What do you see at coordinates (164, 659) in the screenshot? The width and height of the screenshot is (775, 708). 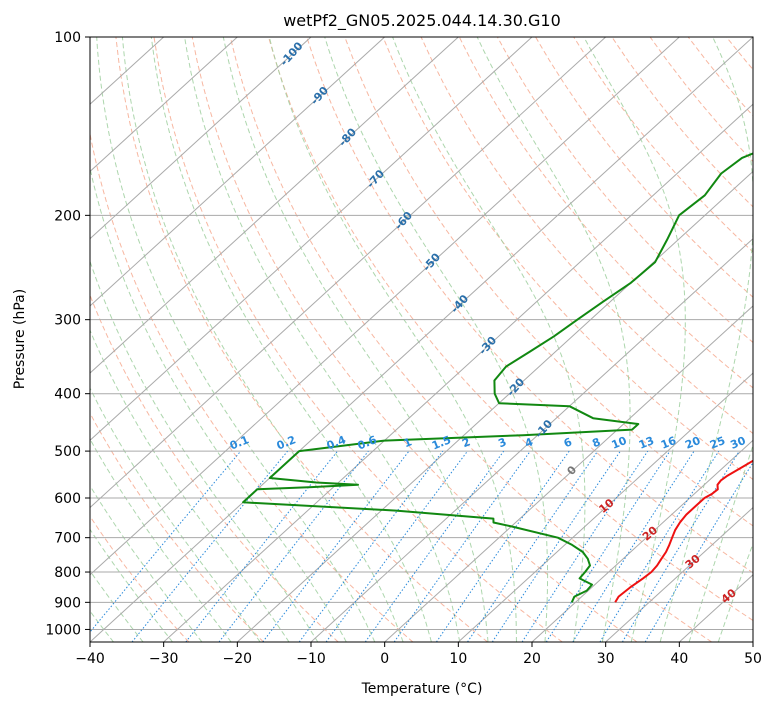 I see `x-tick-label: −30` at bounding box center [164, 659].